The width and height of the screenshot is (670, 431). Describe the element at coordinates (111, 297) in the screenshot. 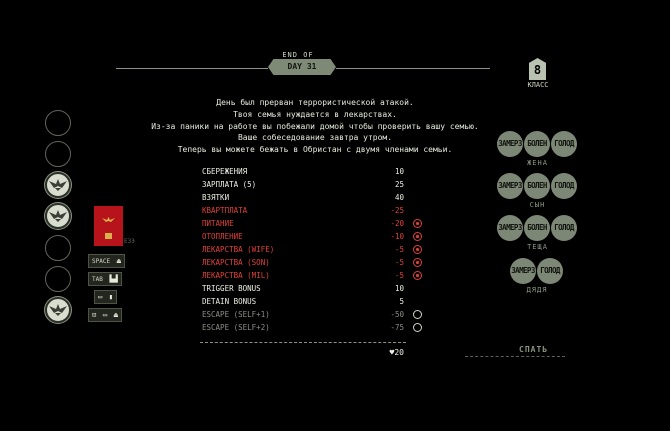

I see `bookmark-icon: ▮` at that location.